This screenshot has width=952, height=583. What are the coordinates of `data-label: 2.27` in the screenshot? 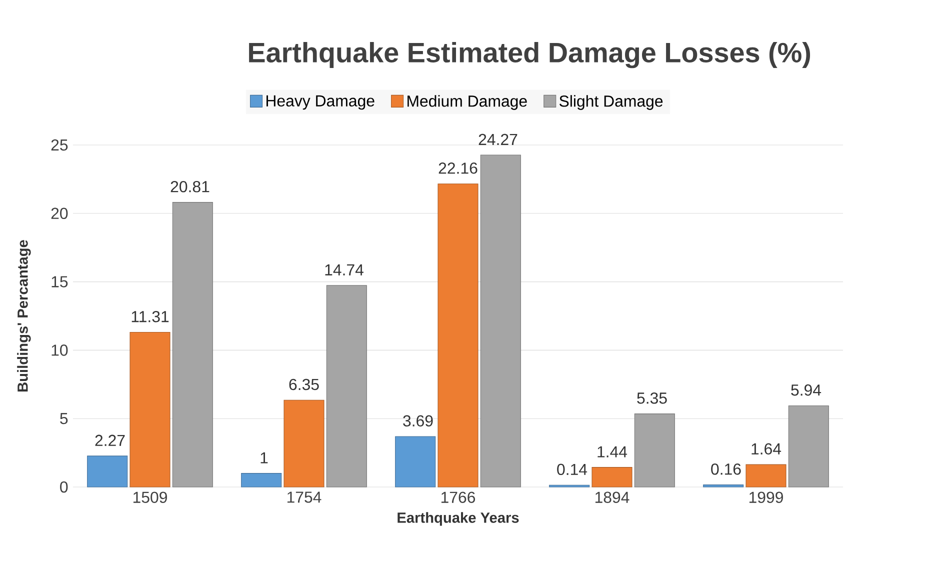 It's located at (110, 440).